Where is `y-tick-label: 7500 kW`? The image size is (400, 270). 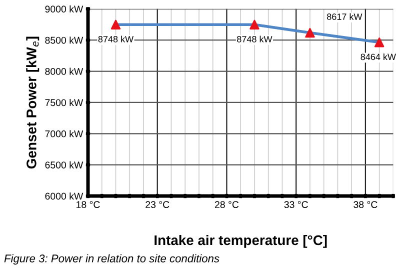
y-tick-label: 7500 kW is located at coordinates (64, 102).